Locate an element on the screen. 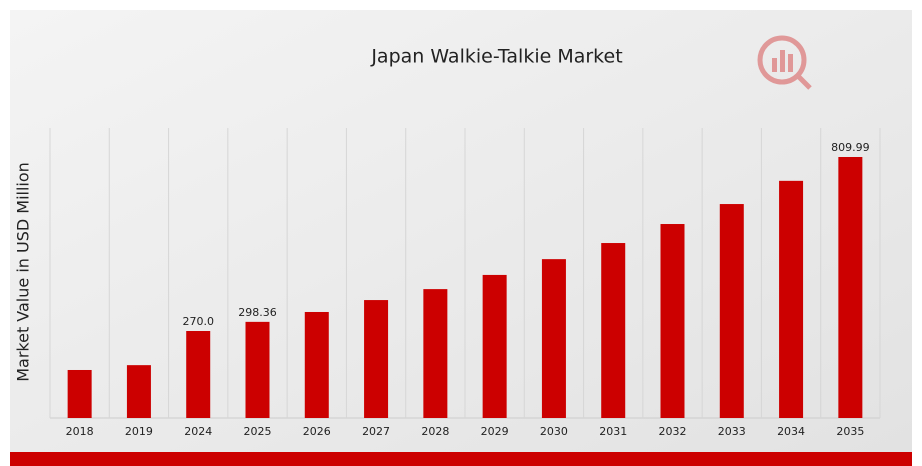 This screenshot has width=922, height=466. x-tick-label: 2026 is located at coordinates (317, 431).